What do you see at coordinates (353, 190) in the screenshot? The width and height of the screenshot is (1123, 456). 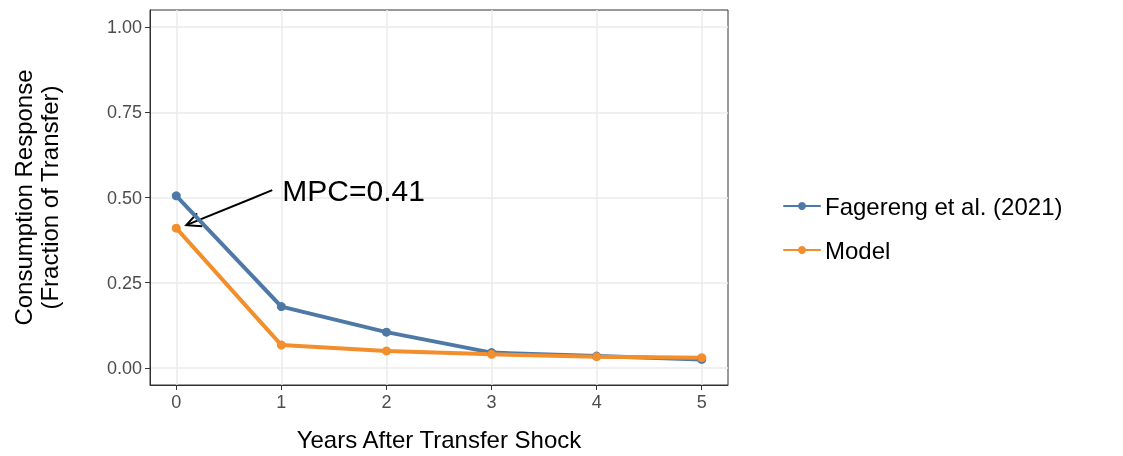 I see `annotation: MPC=0.41` at bounding box center [353, 190].